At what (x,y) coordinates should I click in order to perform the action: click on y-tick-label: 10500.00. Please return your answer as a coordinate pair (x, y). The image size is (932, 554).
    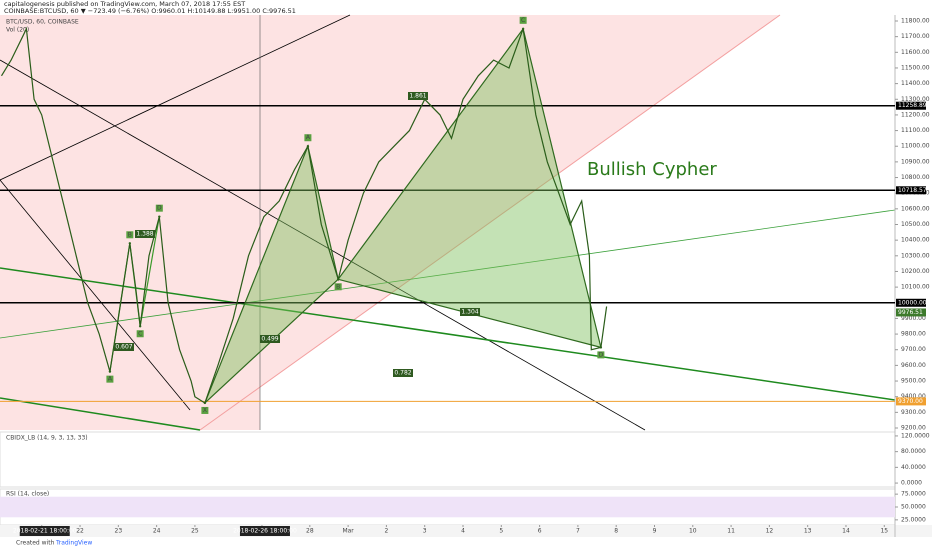
    Looking at the image, I should click on (915, 224).